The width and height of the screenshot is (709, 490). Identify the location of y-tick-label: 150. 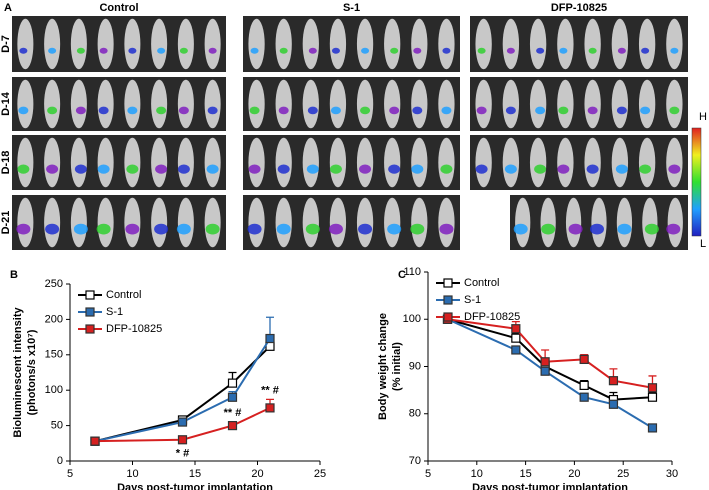
(54, 355).